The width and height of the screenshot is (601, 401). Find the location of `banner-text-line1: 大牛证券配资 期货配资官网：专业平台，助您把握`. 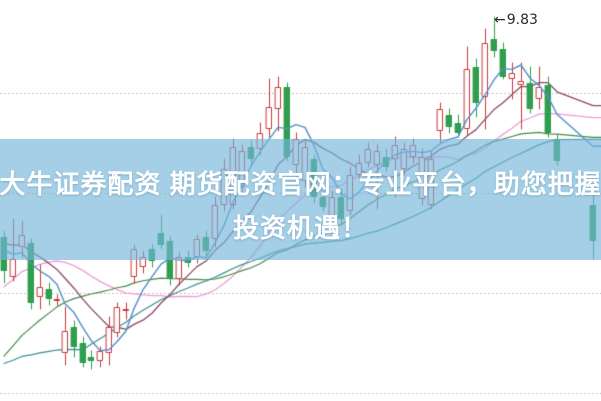

banner-text-line1: 大牛证券配资 期货配资官网：专业平台，助您把握 is located at coordinates (300, 183).